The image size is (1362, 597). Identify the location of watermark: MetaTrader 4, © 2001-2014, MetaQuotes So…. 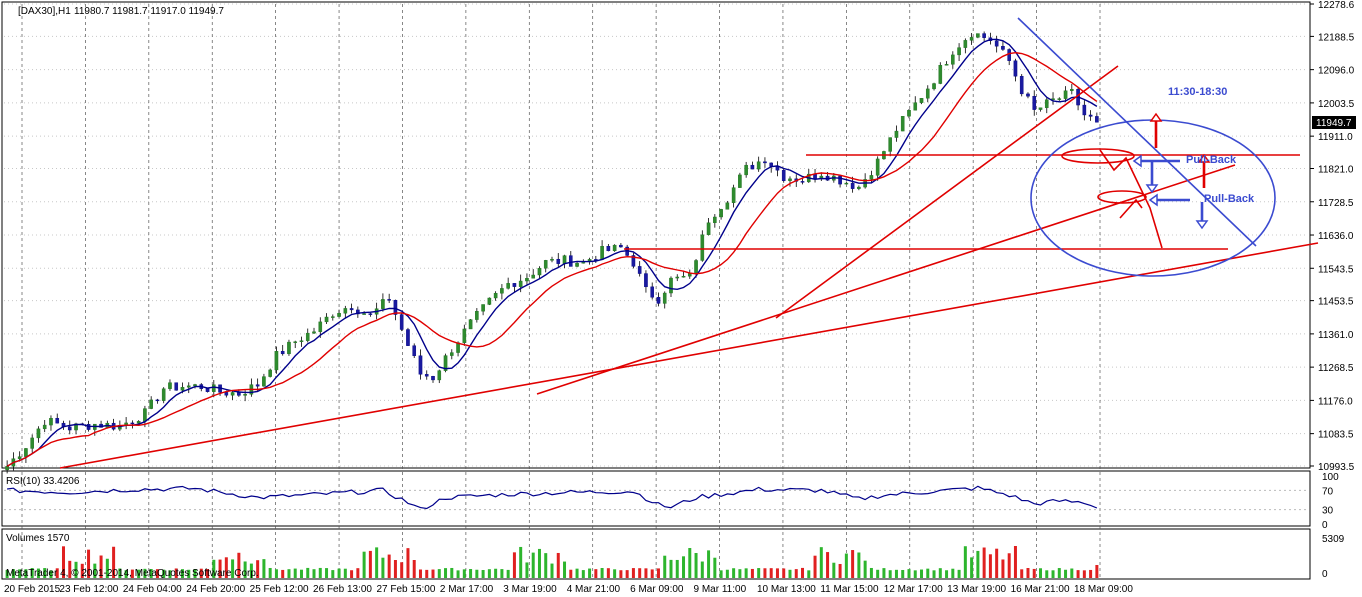
(132, 573).